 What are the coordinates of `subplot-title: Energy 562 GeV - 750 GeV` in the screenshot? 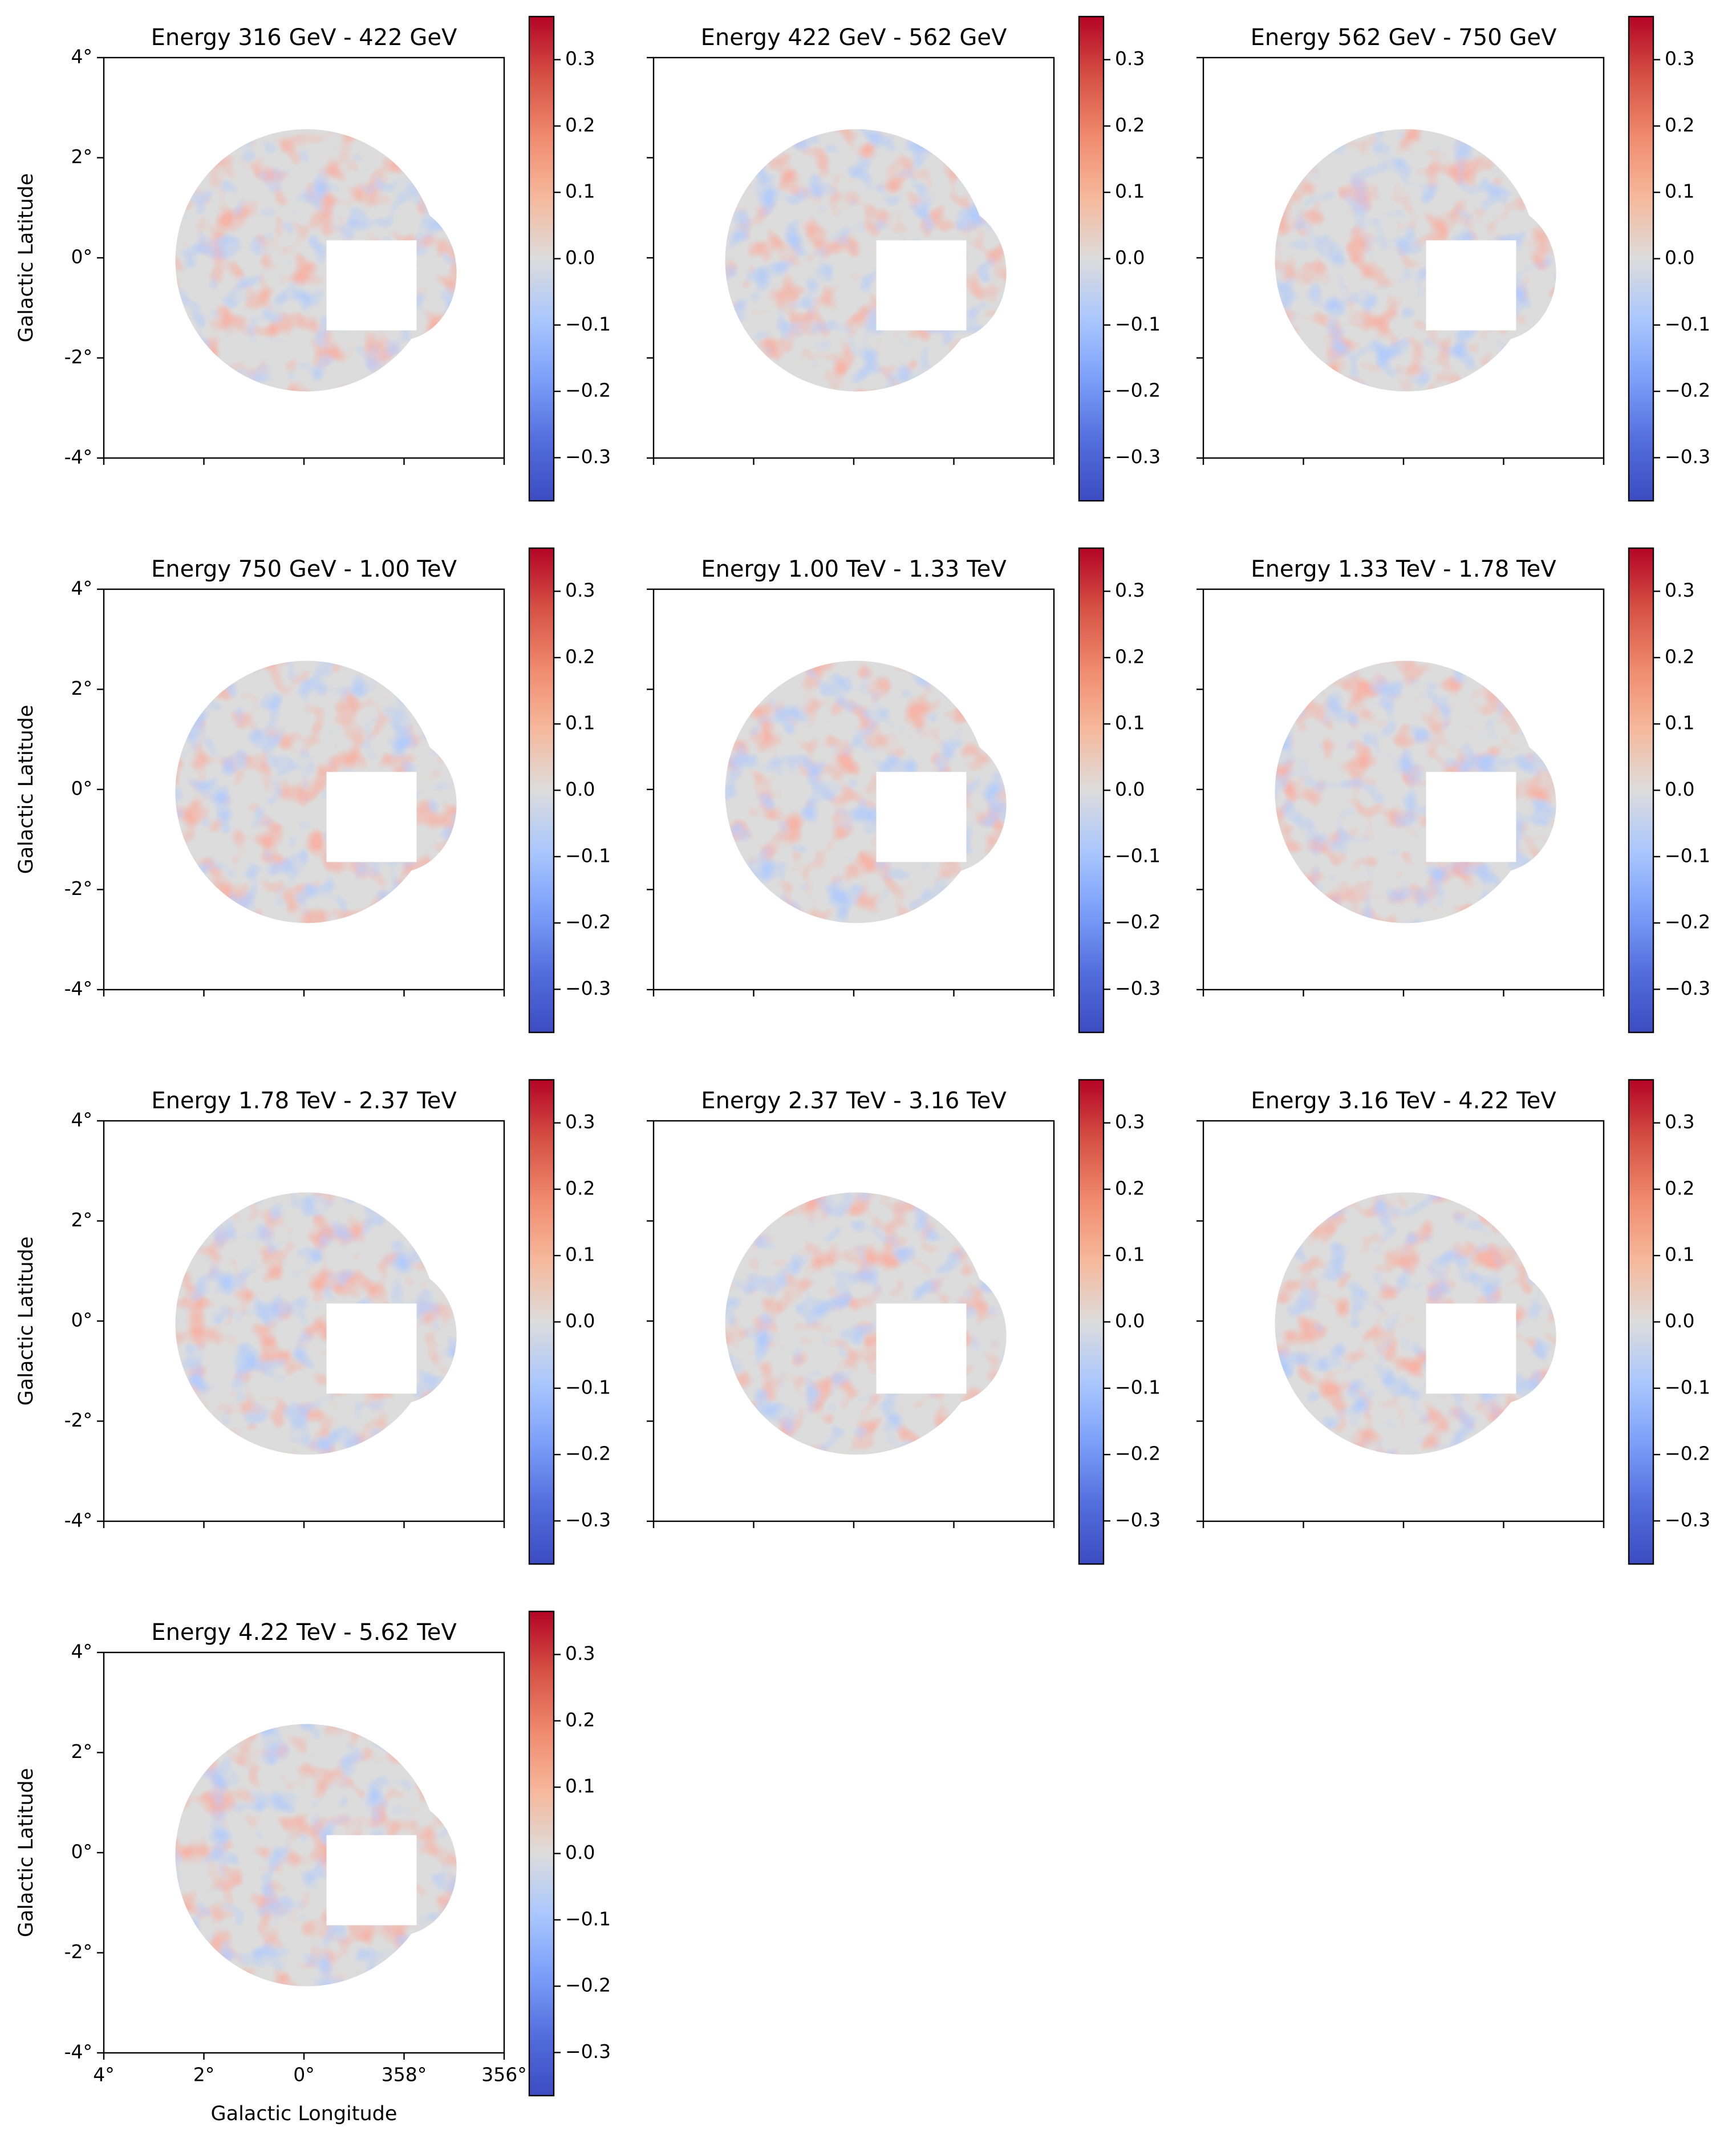 It's located at (1404, 38).